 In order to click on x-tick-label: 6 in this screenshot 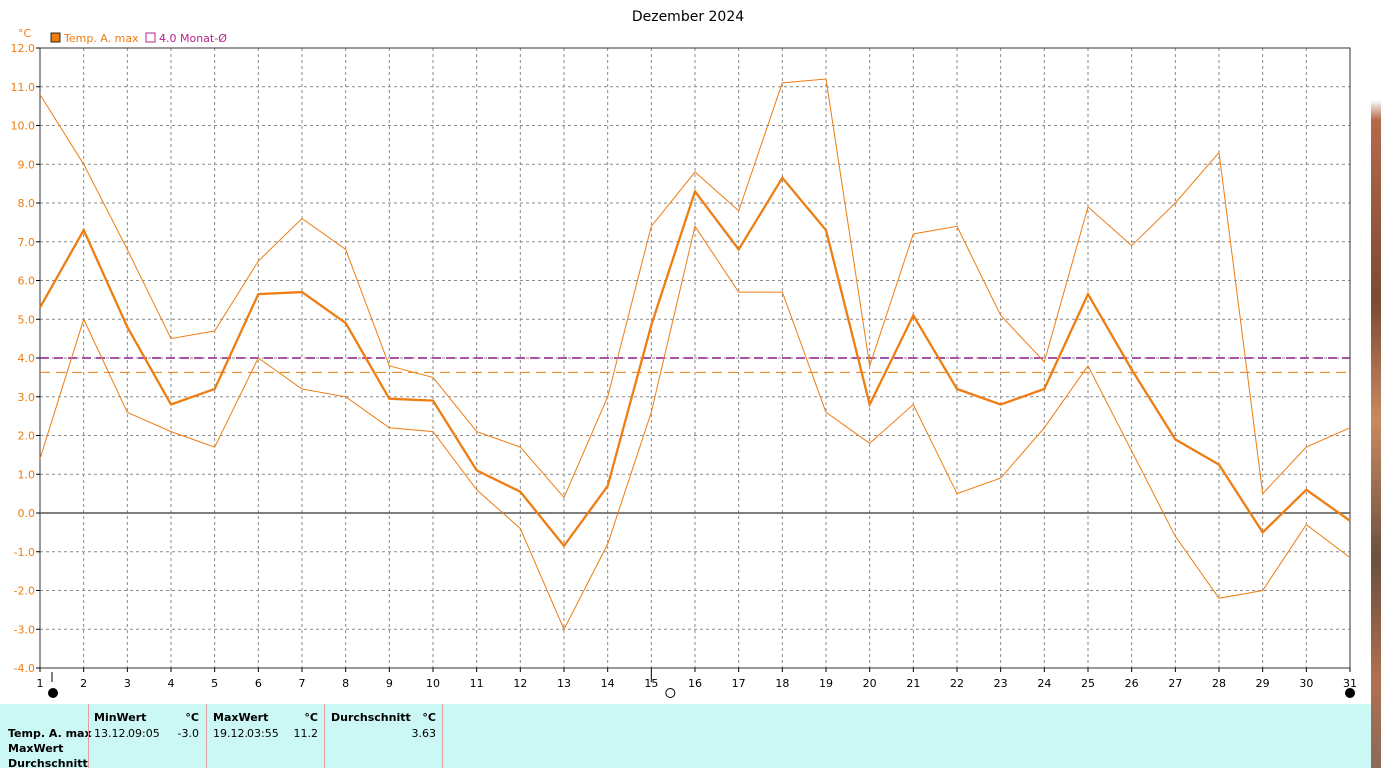, I will do `click(258, 683)`.